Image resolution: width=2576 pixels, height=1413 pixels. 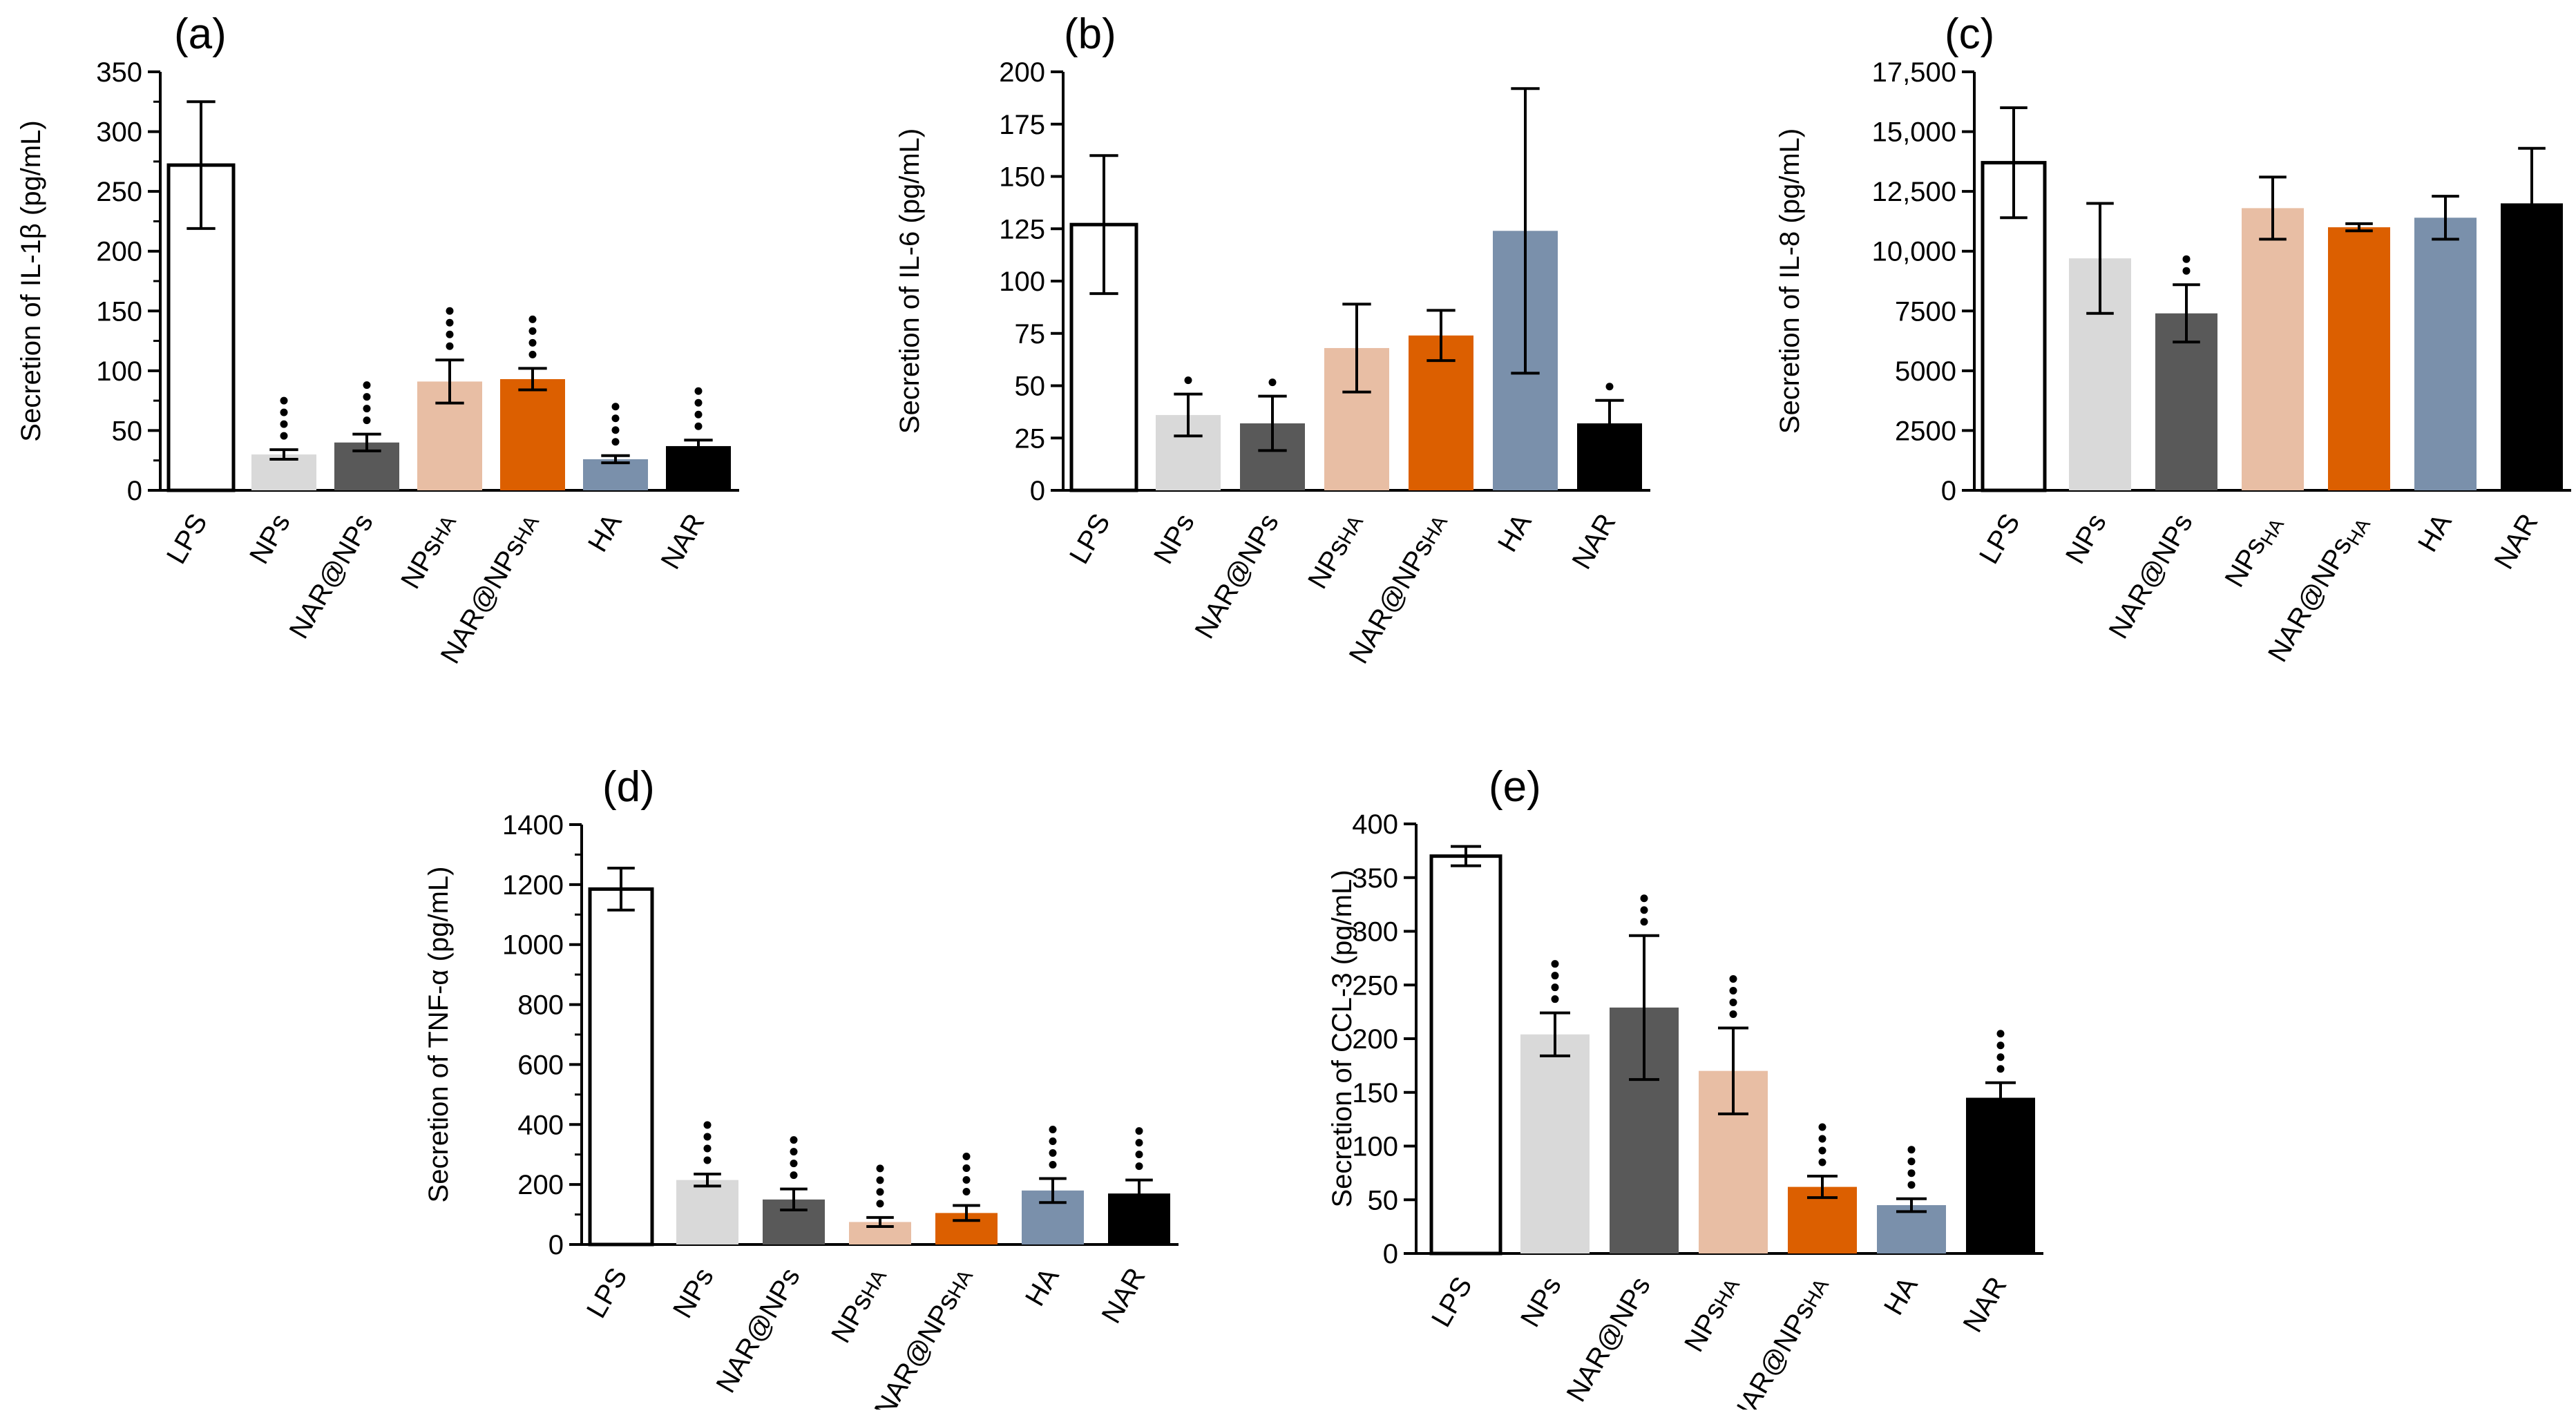 What do you see at coordinates (910, 281) in the screenshot?
I see `y-axis-label: Secretion of IL-6 (pg/mL)` at bounding box center [910, 281].